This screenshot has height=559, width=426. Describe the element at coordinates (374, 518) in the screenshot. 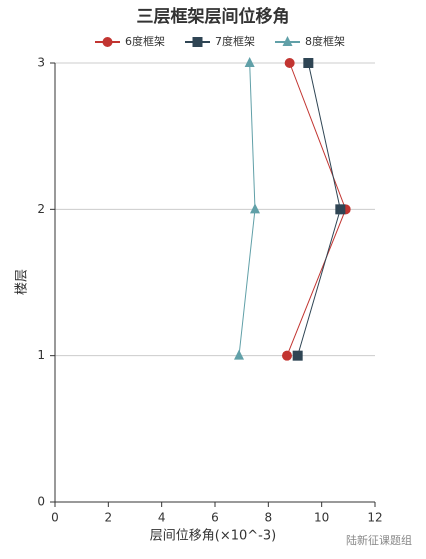

I see `x-tick-label: 12` at that location.